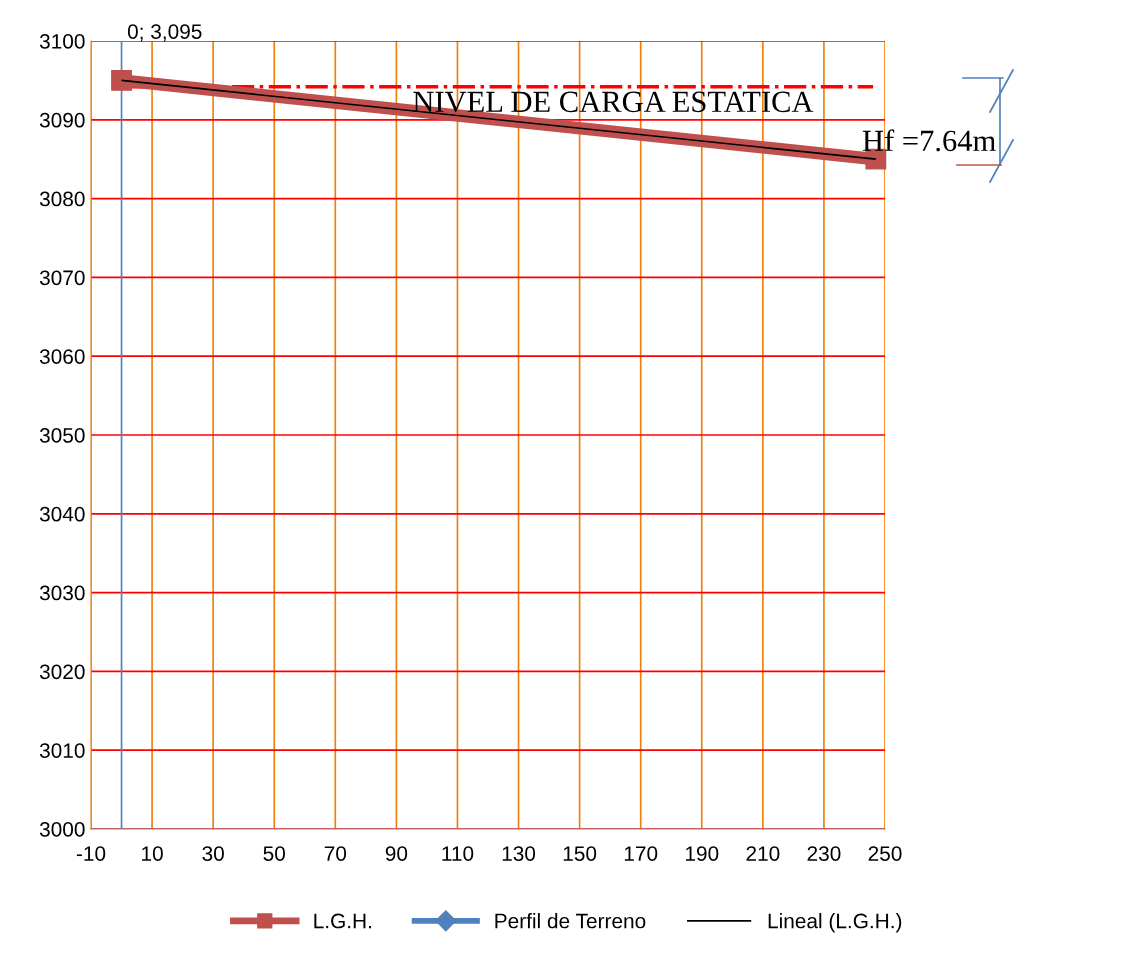  Describe the element at coordinates (152, 853) in the screenshot. I see `x-tick-label: 10` at that location.